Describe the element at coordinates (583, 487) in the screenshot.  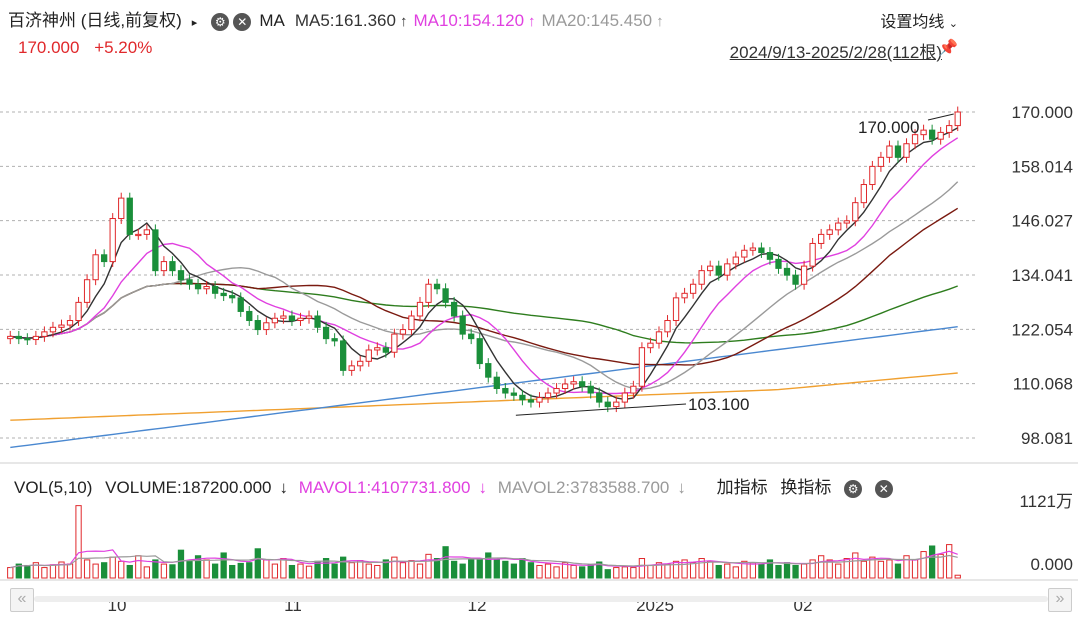
I see `mavol2-value: MAVOL2:3783588.700` at that location.